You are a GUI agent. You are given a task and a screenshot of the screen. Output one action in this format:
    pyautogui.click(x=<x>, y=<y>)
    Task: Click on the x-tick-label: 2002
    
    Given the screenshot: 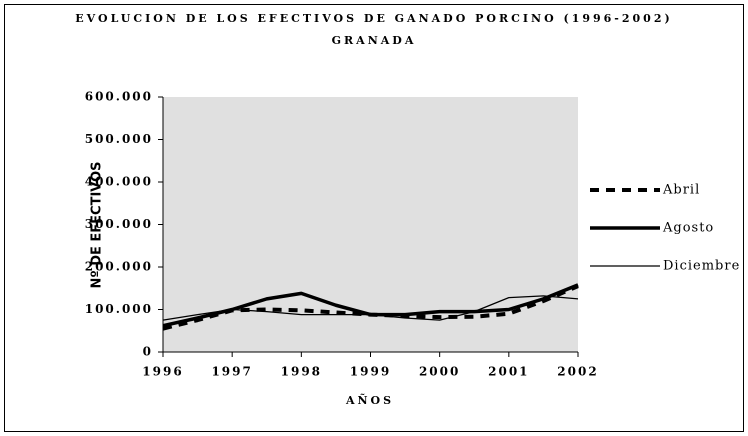 What is the action you would take?
    pyautogui.click(x=577, y=372)
    